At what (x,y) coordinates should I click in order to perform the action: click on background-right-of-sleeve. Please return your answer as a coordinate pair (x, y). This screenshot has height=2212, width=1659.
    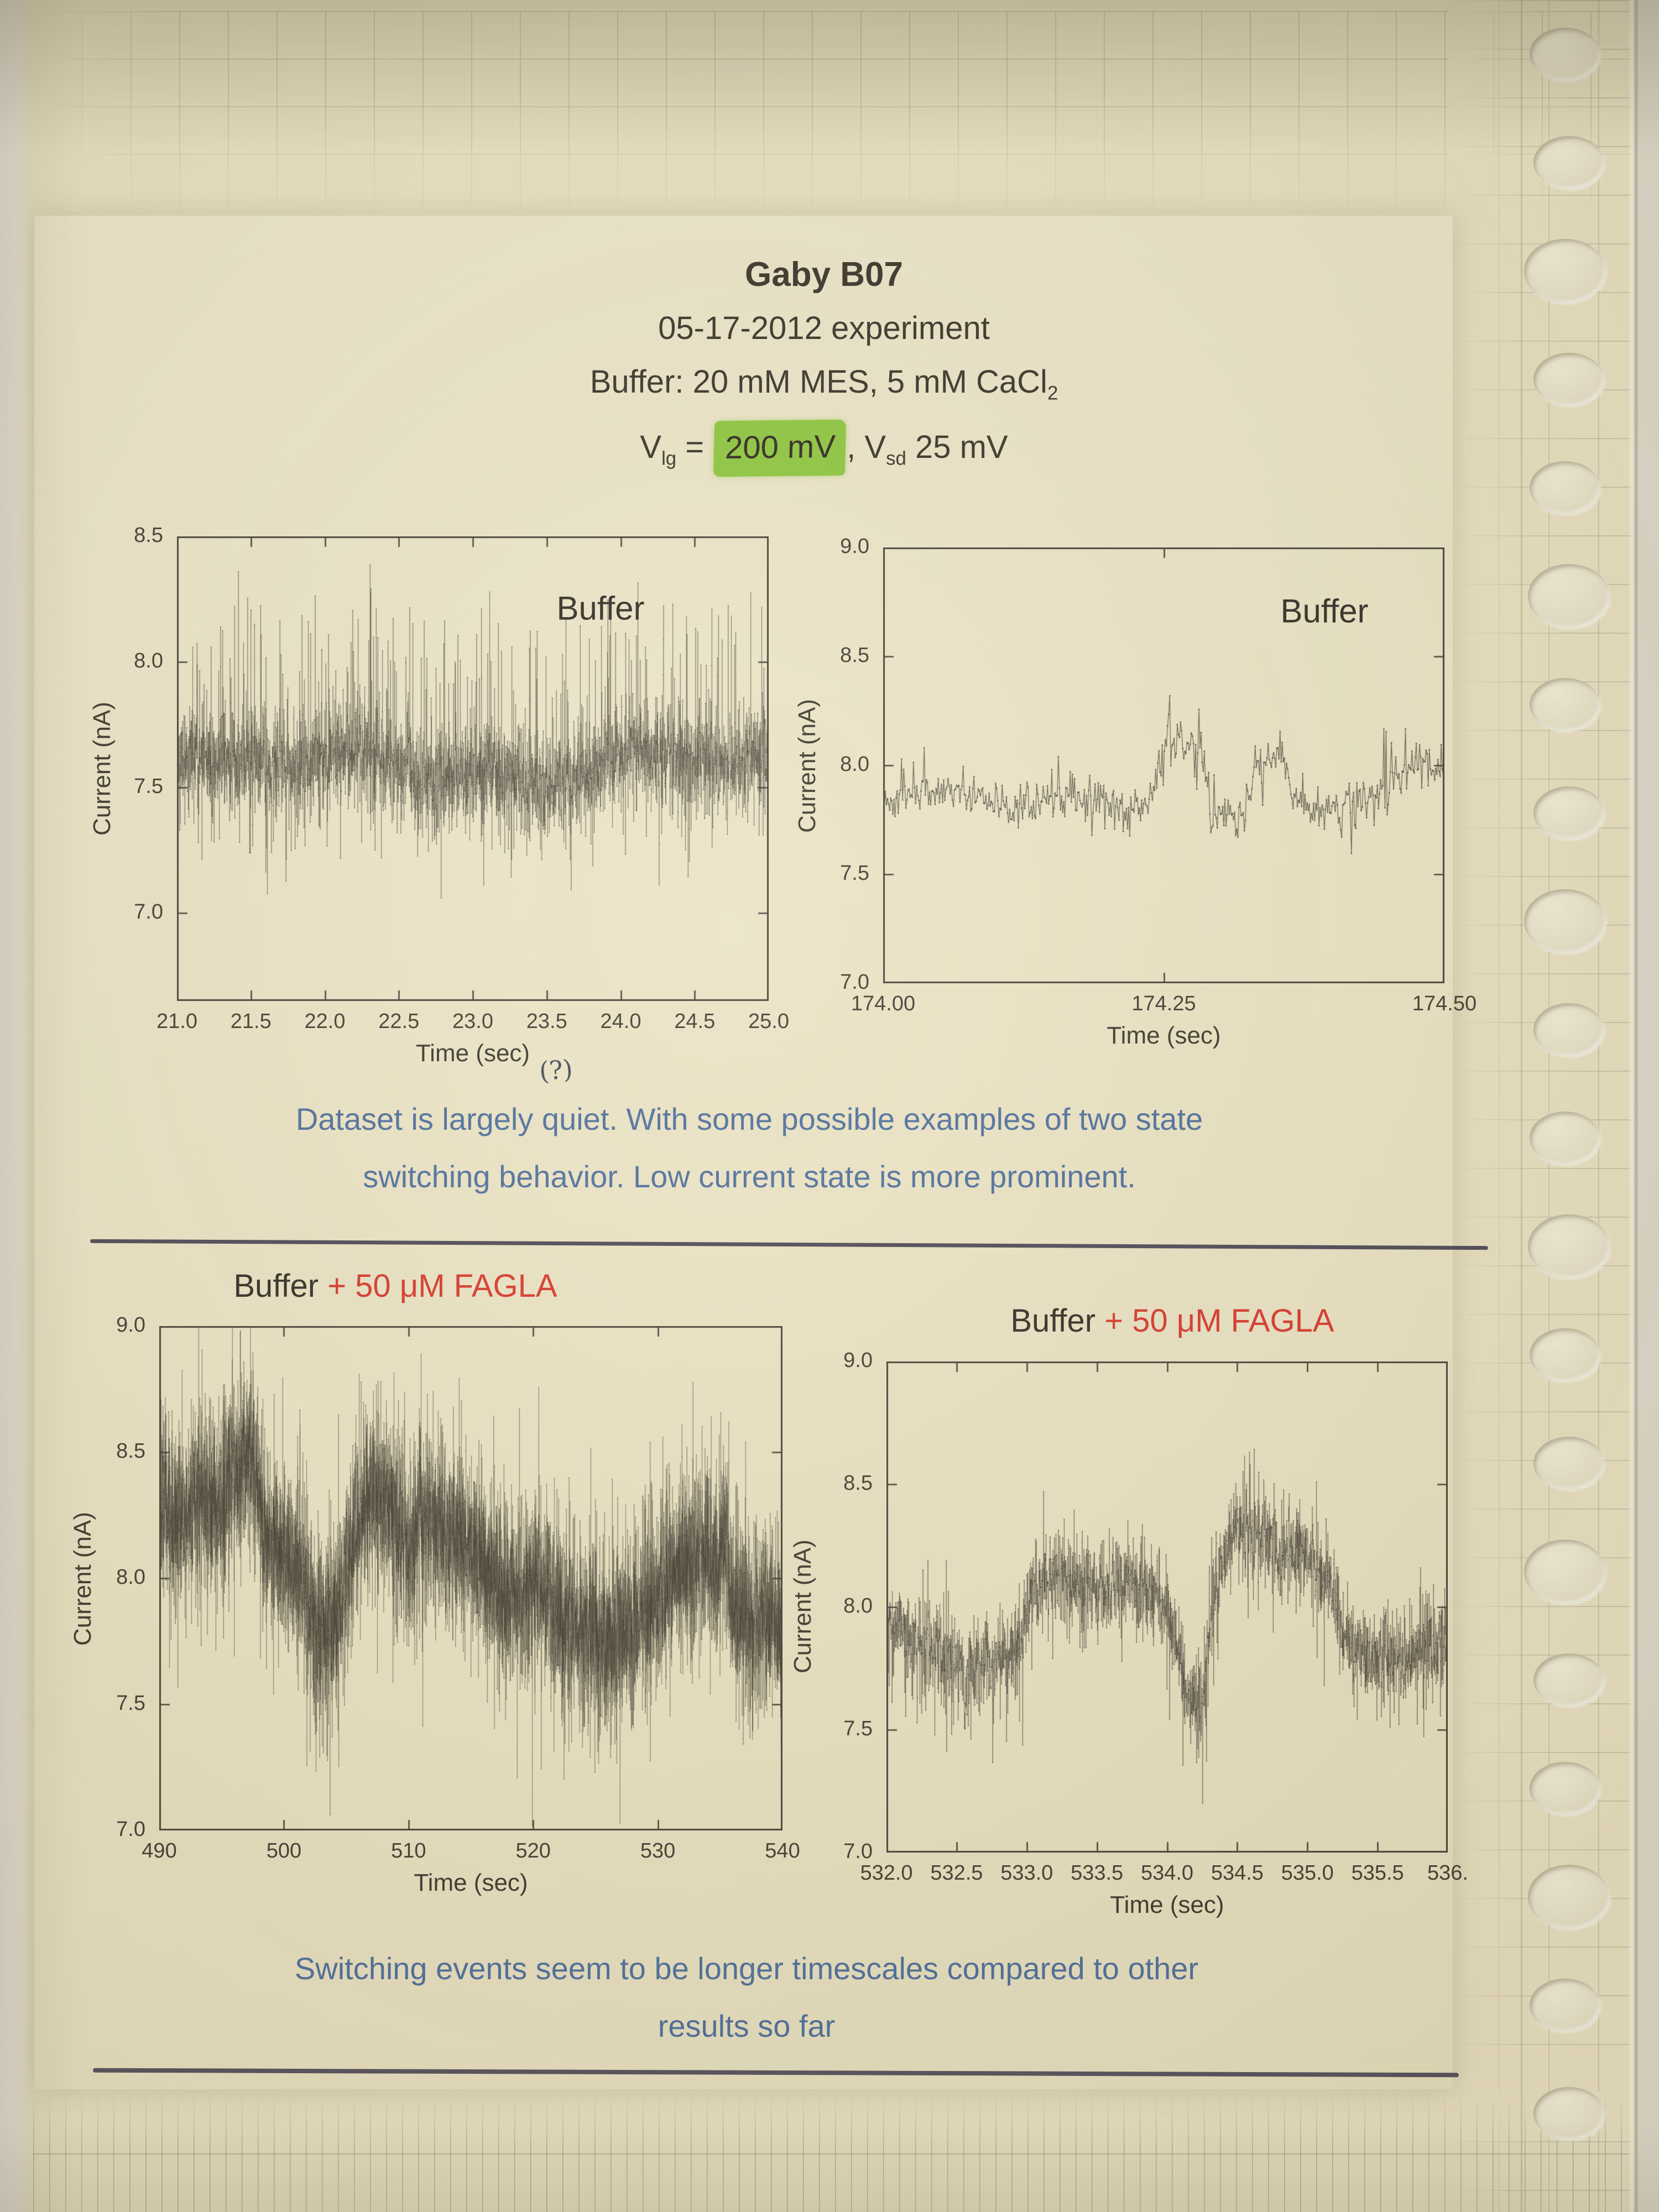
    Looking at the image, I should click on (1649, 1106).